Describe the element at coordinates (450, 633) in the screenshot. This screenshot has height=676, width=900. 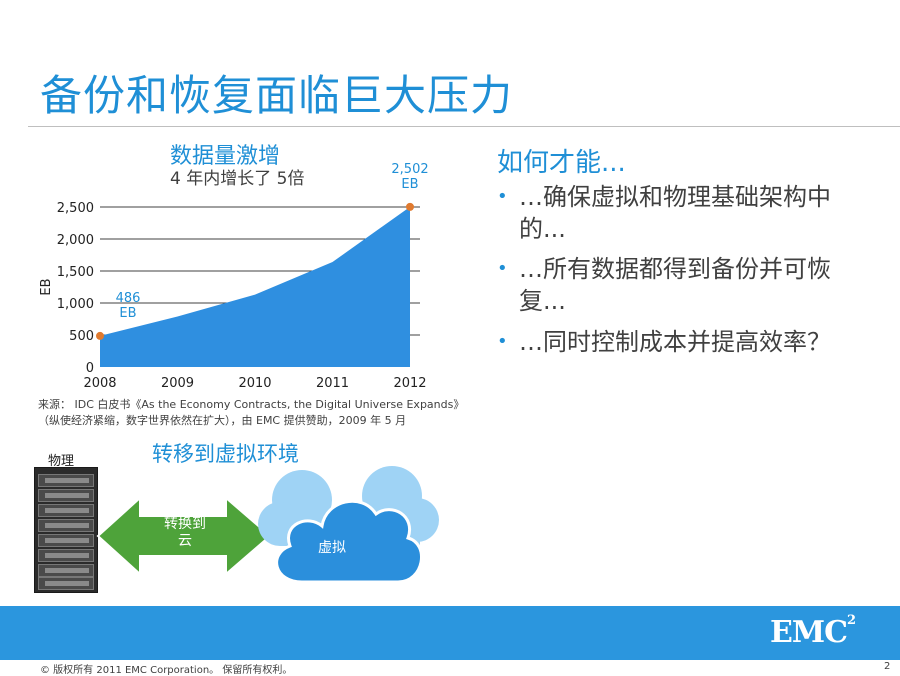
I see `footer-band` at that location.